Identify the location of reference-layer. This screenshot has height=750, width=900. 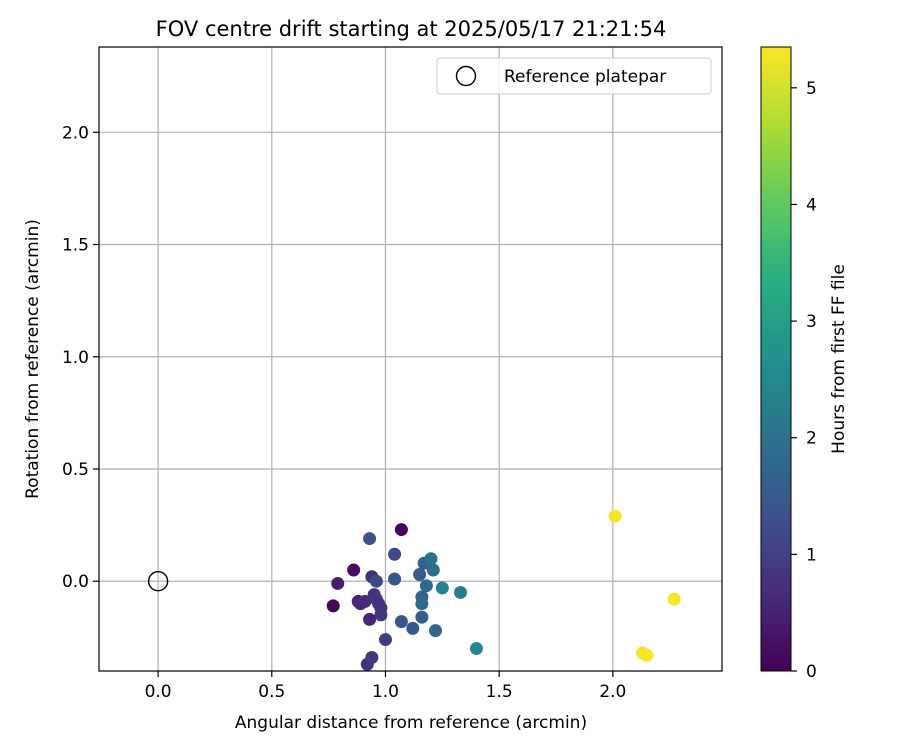
(158, 581).